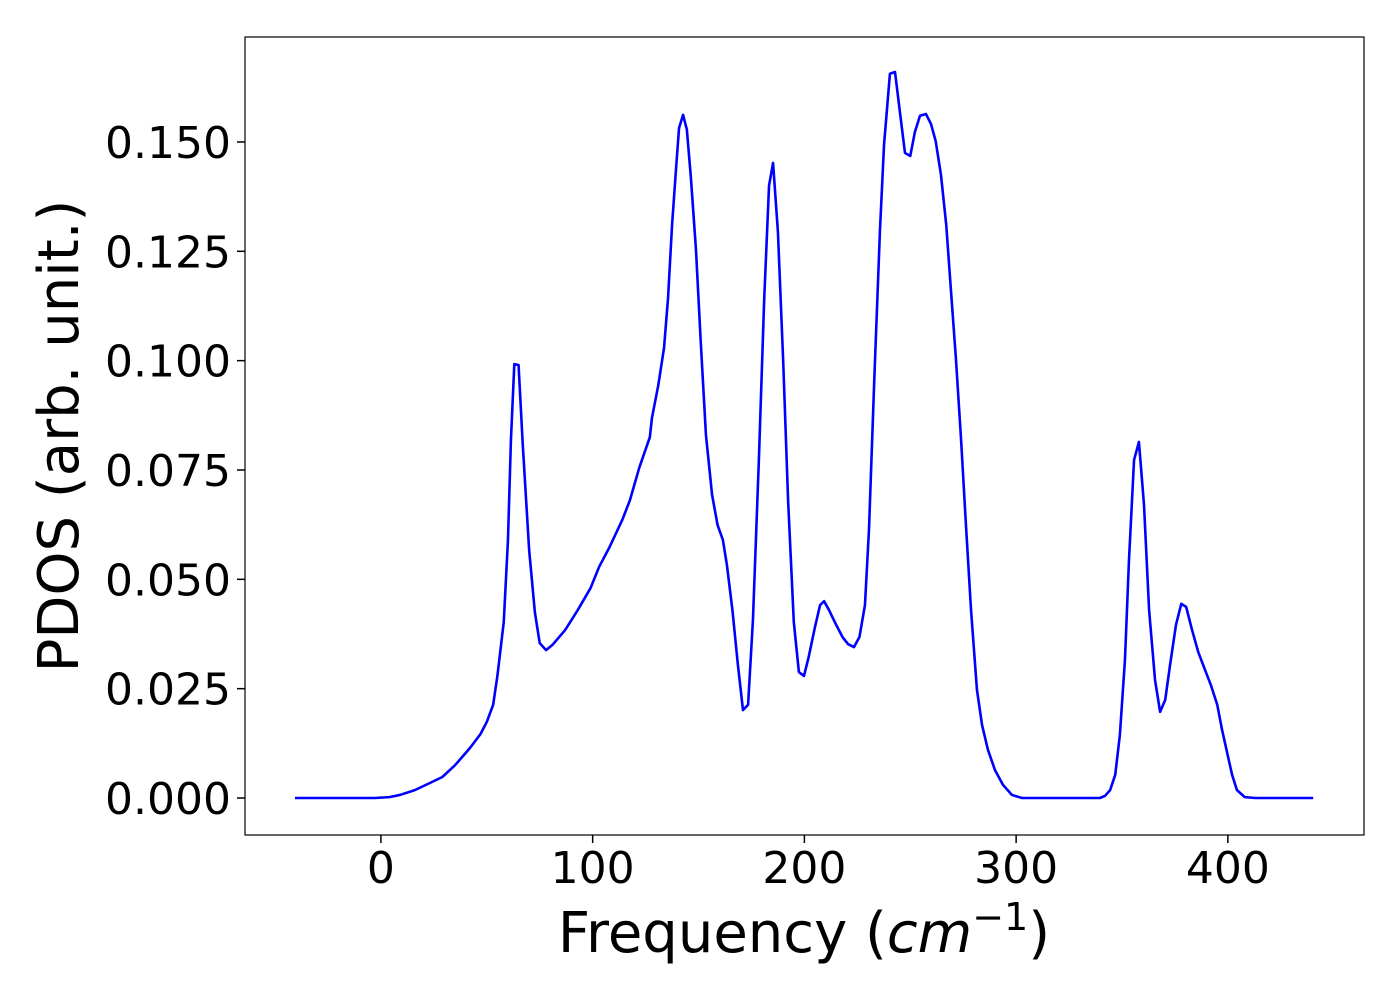 The height and width of the screenshot is (1000, 1400). What do you see at coordinates (168, 471) in the screenshot?
I see `y-tick-label: 0.075` at bounding box center [168, 471].